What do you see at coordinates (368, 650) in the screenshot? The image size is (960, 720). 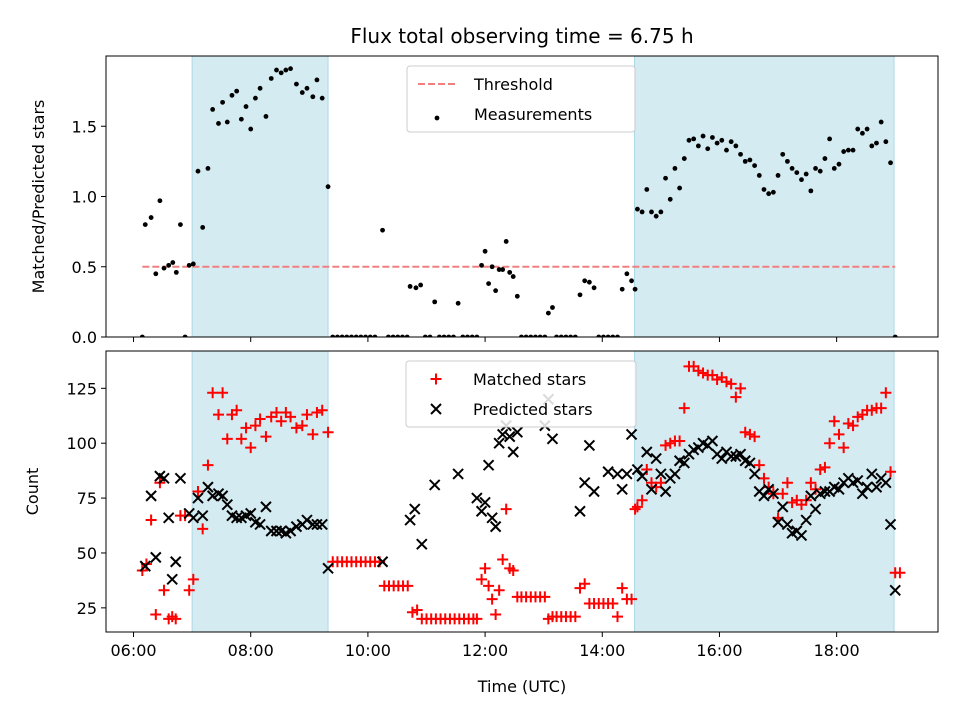 I see `x-tick-label: 10:00` at bounding box center [368, 650].